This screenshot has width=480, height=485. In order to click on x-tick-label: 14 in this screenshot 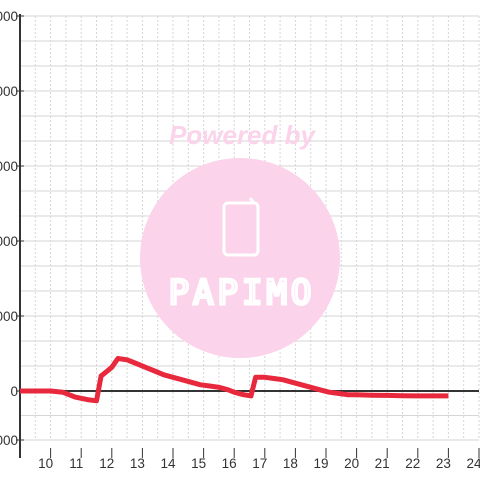, I will do `click(168, 463)`.